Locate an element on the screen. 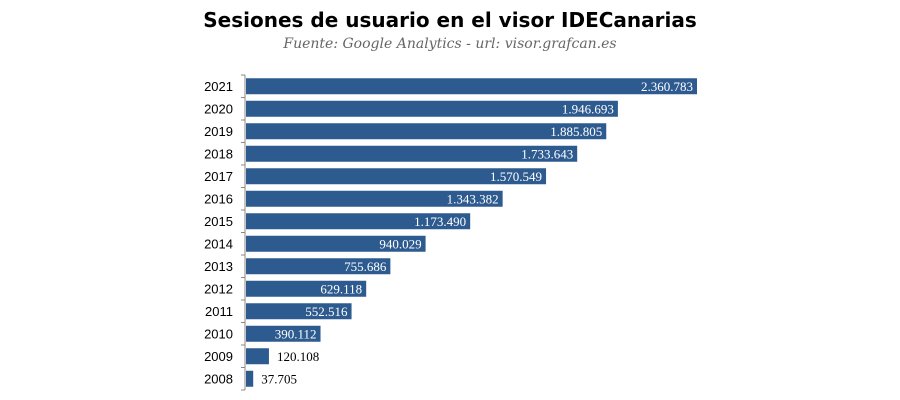 This screenshot has height=400, width=900. bar-2014 is located at coordinates (336, 243).